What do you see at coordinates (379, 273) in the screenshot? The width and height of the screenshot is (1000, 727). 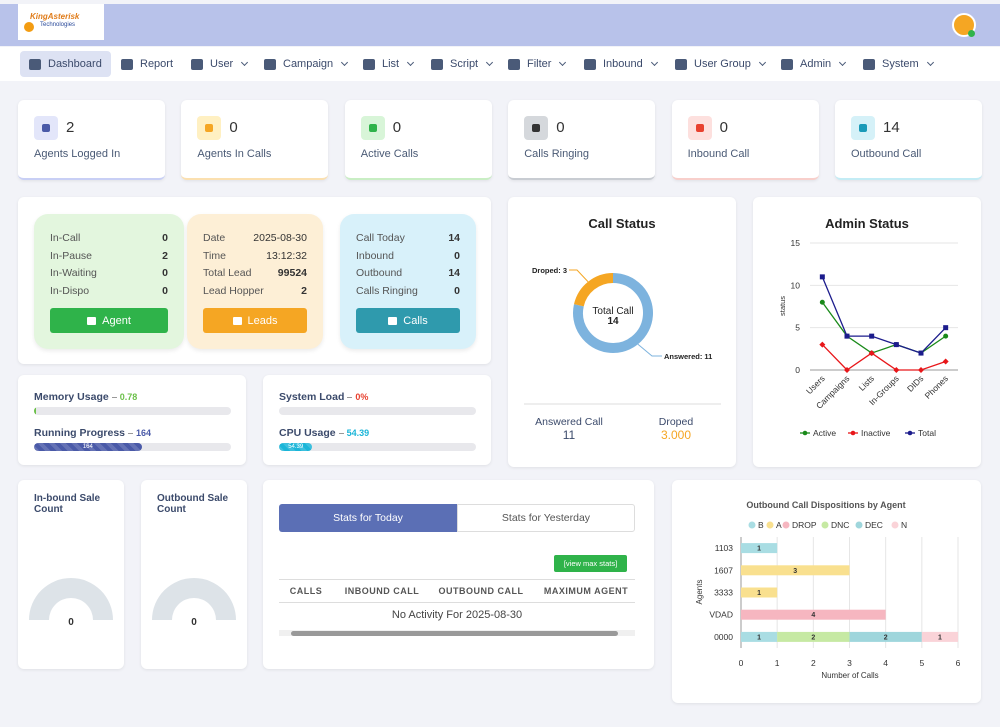 I see `row-label: Outbound` at bounding box center [379, 273].